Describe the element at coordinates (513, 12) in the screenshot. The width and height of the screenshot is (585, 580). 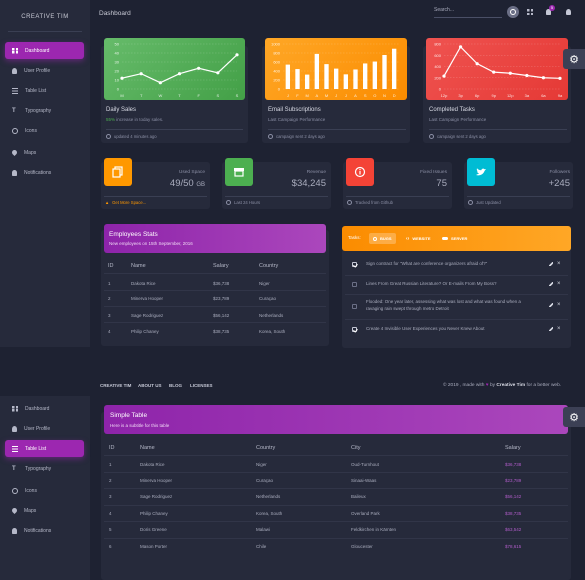
I see `search-button` at that location.